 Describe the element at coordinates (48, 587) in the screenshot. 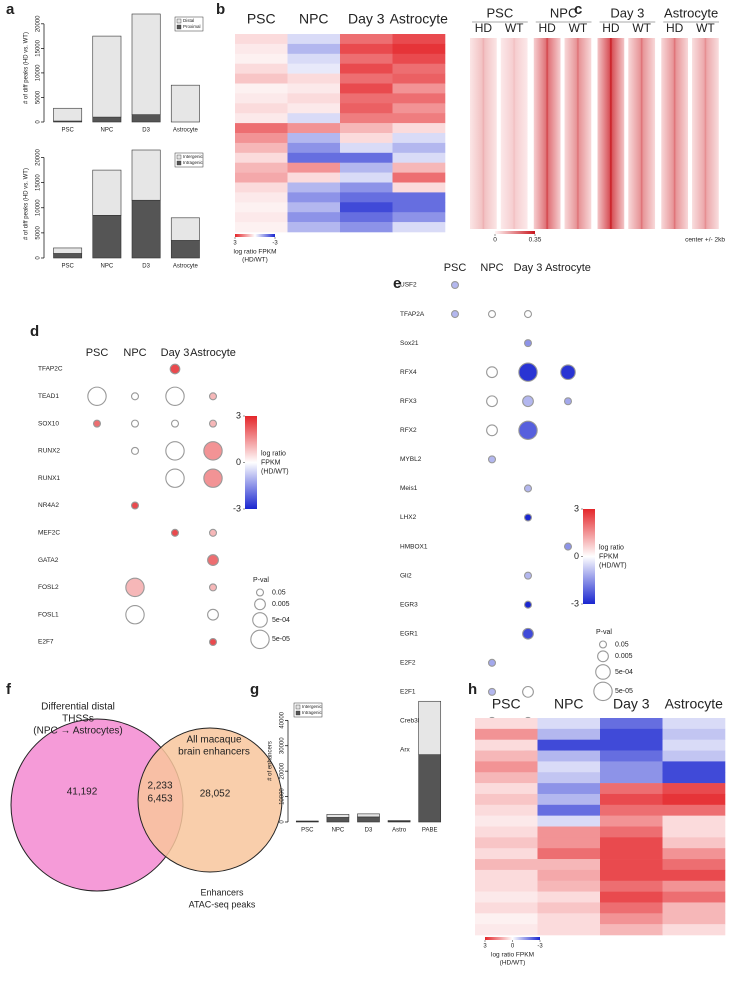

I see `row-label: FOSL2` at that location.